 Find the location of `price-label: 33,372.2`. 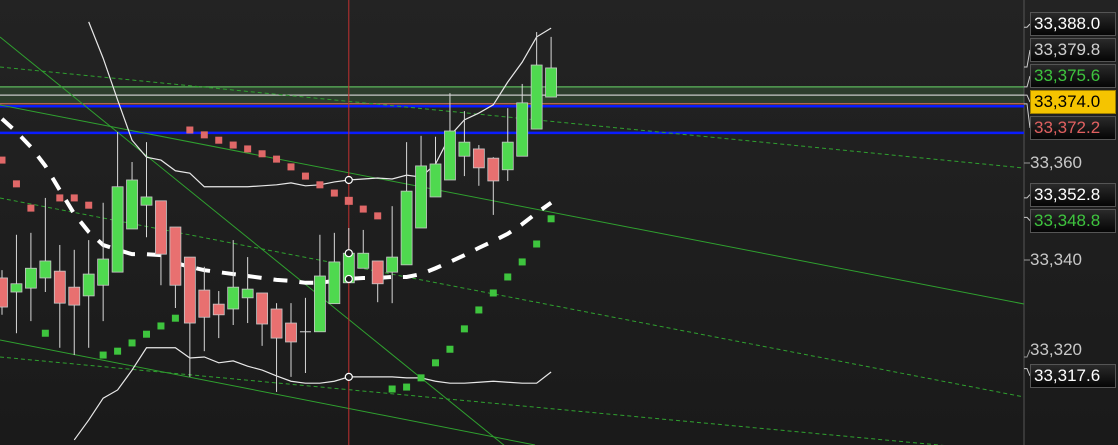

price-label: 33,372.2 is located at coordinates (1073, 127).